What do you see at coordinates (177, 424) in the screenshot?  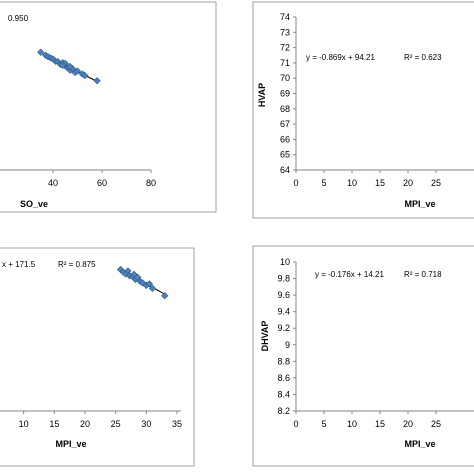 I see `x-tick-label: 35` at bounding box center [177, 424].